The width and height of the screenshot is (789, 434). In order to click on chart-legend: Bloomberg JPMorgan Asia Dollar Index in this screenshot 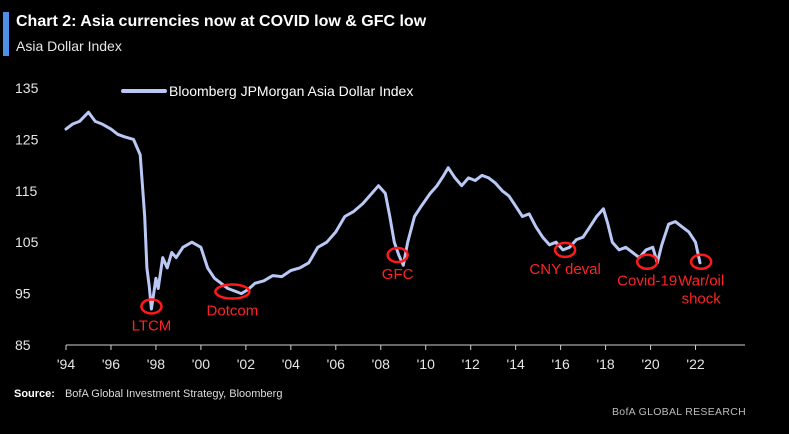, I will do `click(267, 91)`.